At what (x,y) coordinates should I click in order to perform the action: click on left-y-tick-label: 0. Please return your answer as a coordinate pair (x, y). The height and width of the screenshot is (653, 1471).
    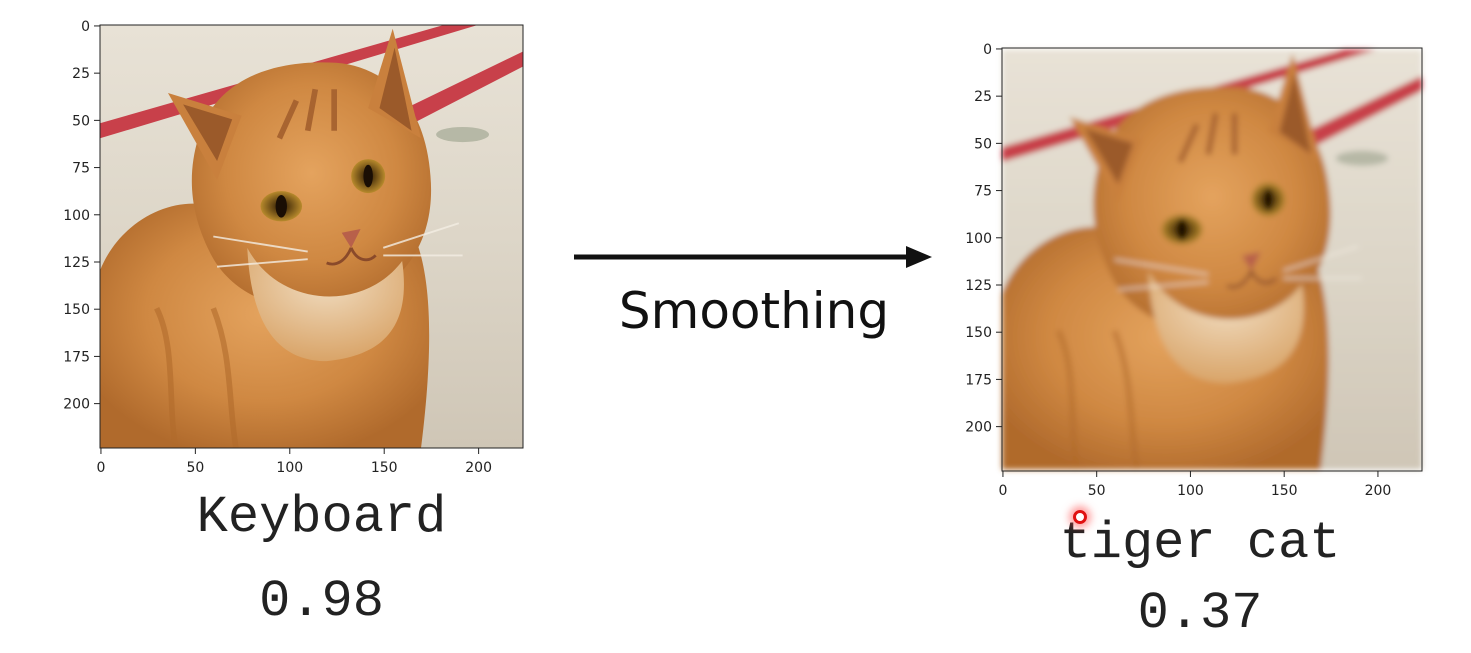
    Looking at the image, I should click on (85, 27).